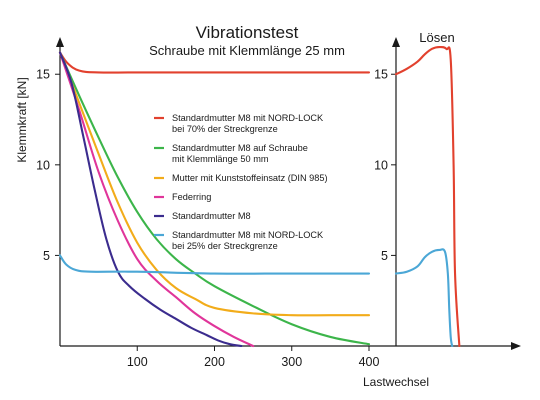 The height and width of the screenshot is (400, 540). What do you see at coordinates (22, 119) in the screenshot?
I see `y-axis-label: Klemmkraft [kN]` at bounding box center [22, 119].